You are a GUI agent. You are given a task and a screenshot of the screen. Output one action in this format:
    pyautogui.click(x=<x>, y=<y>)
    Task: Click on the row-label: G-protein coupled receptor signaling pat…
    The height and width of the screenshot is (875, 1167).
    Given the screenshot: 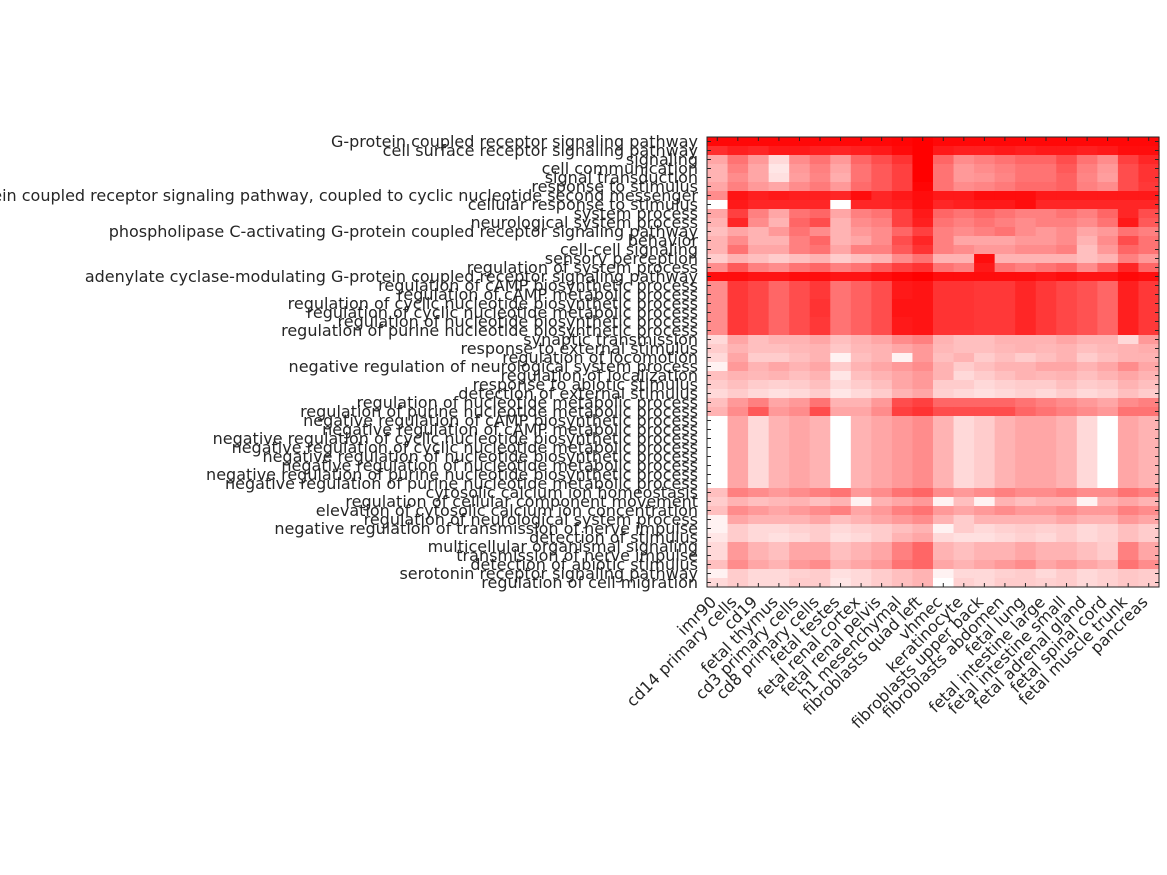 What is the action you would take?
    pyautogui.click(x=349, y=195)
    